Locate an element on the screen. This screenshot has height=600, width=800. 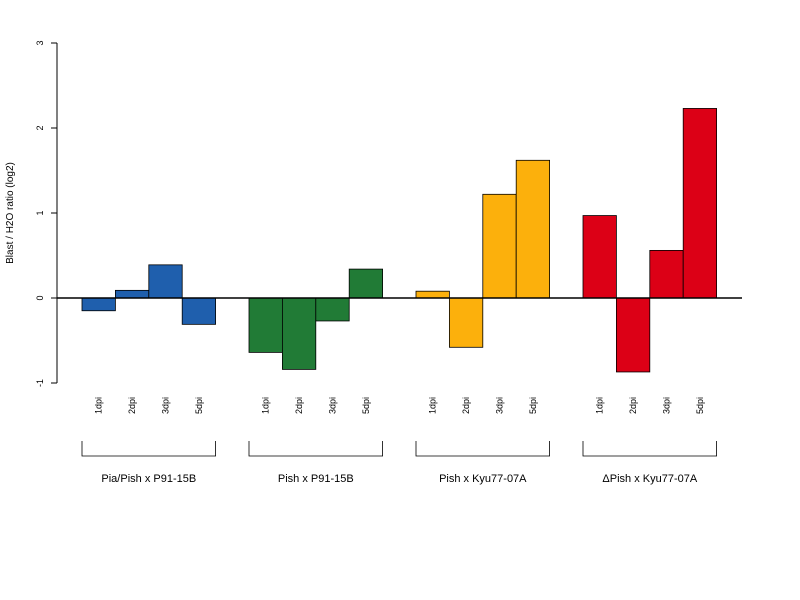
y-tick-label: -1 is located at coordinates (40, 383).